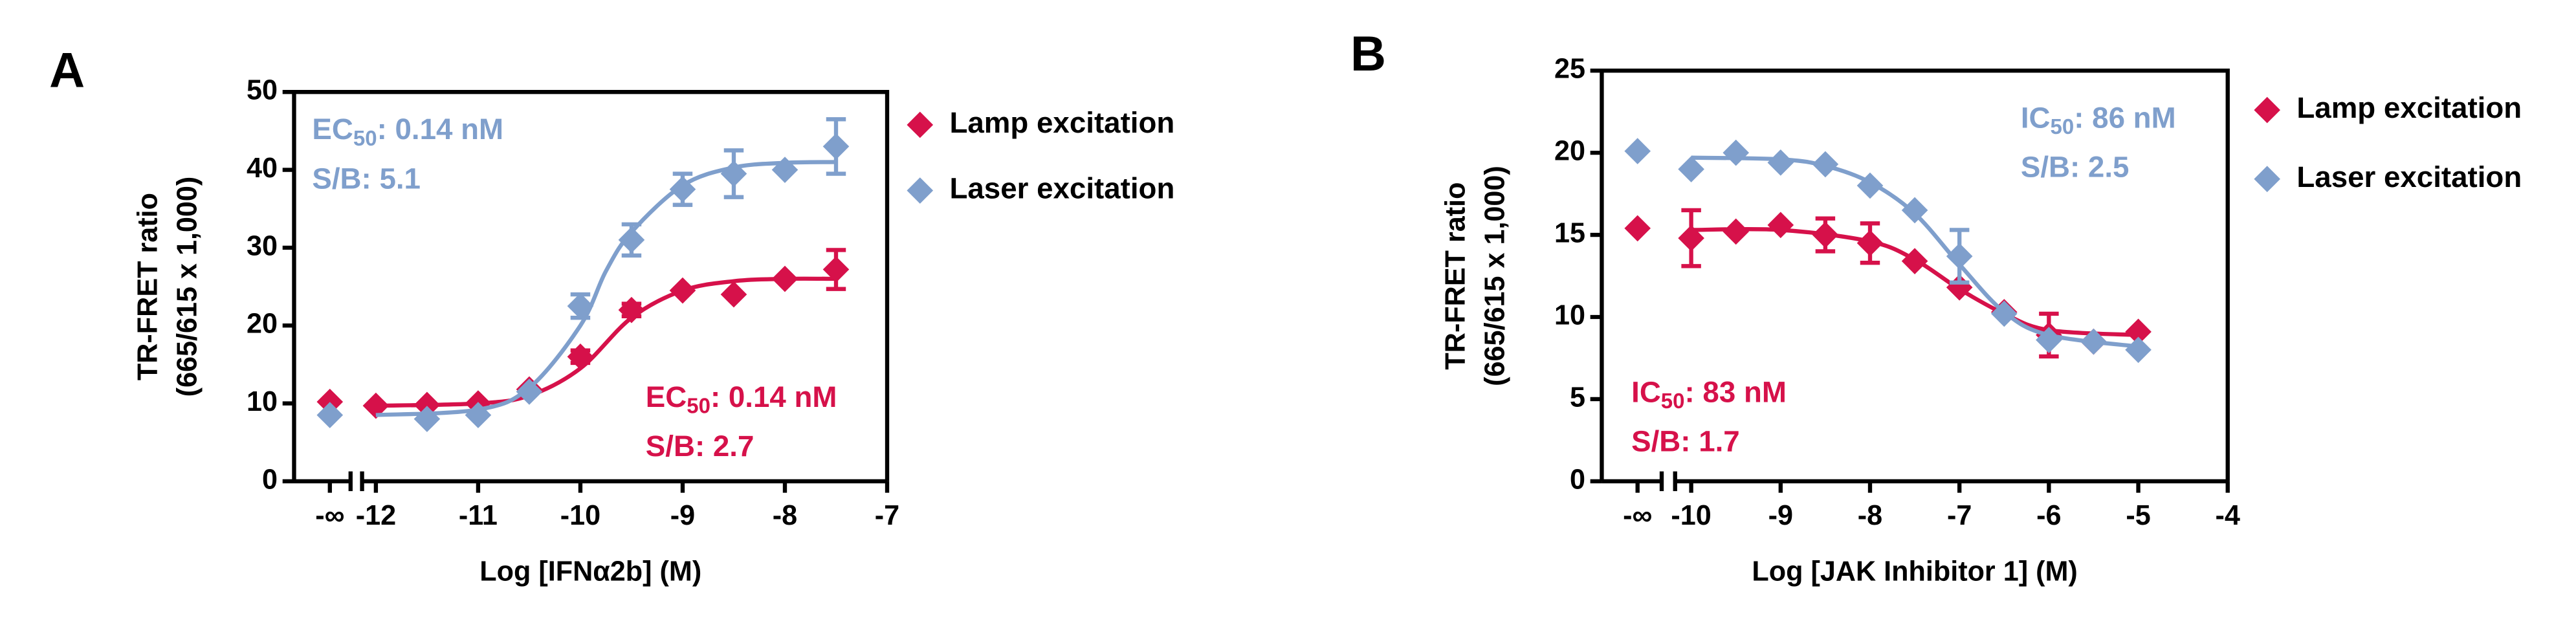  What do you see at coordinates (1915, 571) in the screenshot?
I see `x-axis-label: Log [JAK Inhibitor 1] (M)` at bounding box center [1915, 571].